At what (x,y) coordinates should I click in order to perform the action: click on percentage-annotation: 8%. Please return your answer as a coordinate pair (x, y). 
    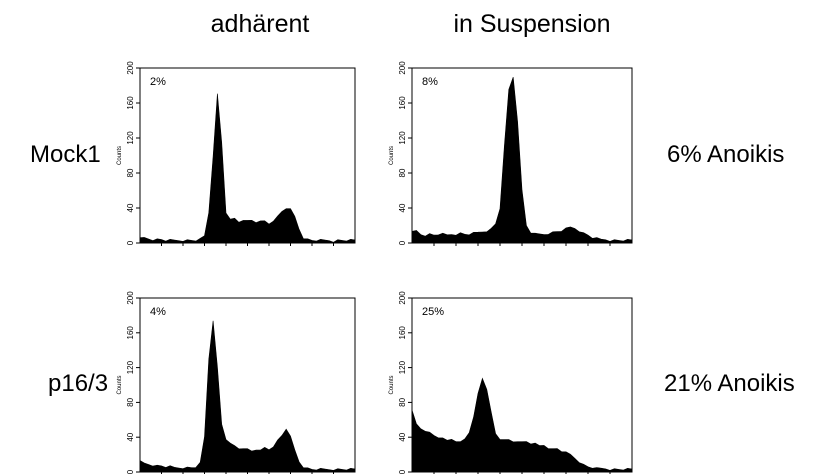
    Looking at the image, I should click on (430, 82).